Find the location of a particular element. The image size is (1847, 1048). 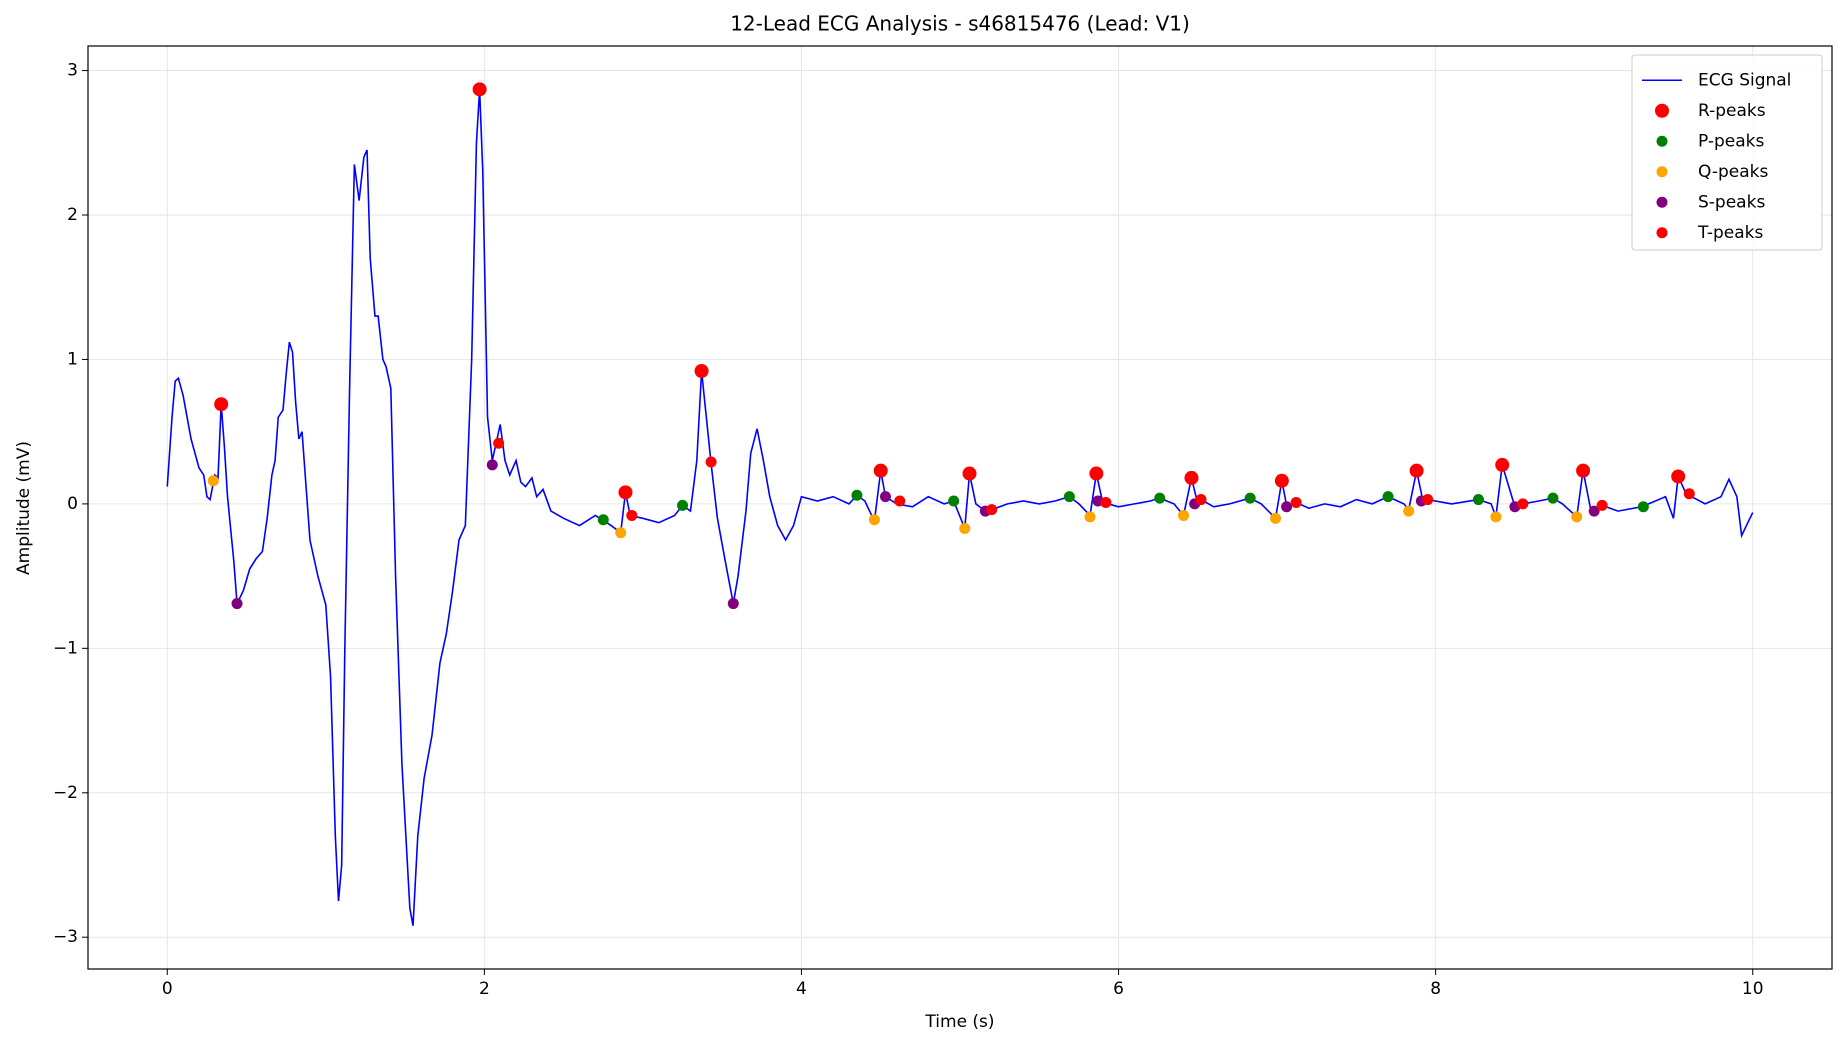

x-tick-label: 8 is located at coordinates (1435, 989).